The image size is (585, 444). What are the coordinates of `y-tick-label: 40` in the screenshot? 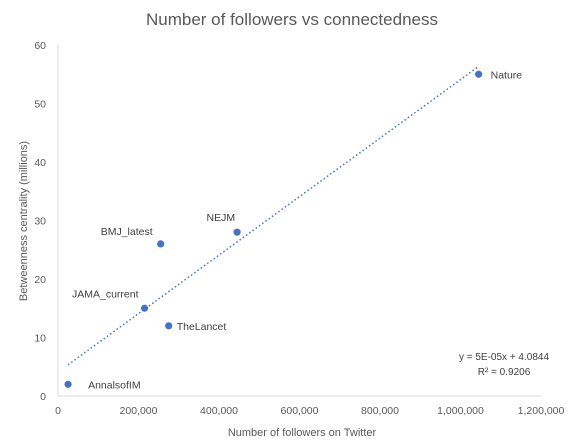 It's located at (40, 163).